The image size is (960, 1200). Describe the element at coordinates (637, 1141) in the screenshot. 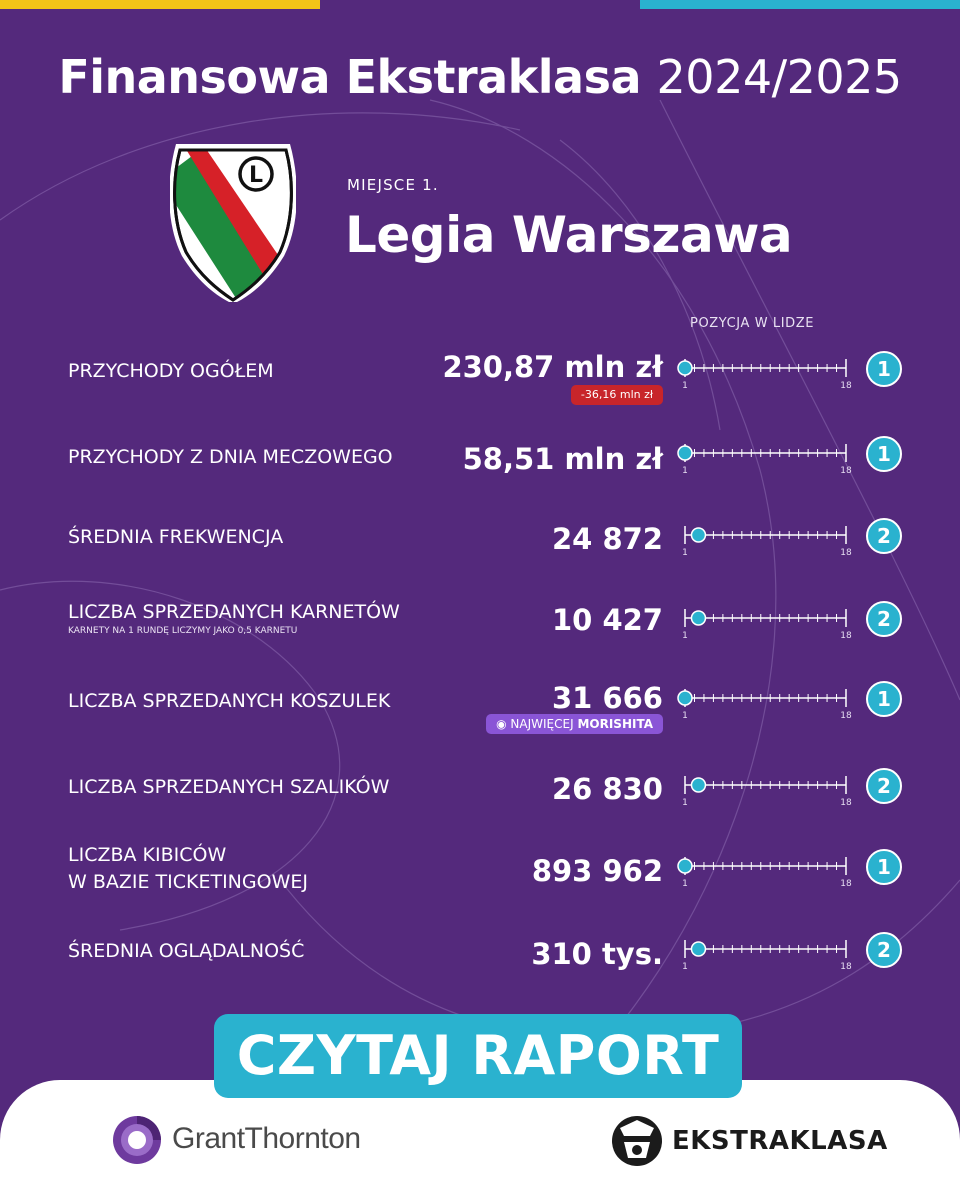

I see `ekstraklasa-ball-logo-icon` at that location.